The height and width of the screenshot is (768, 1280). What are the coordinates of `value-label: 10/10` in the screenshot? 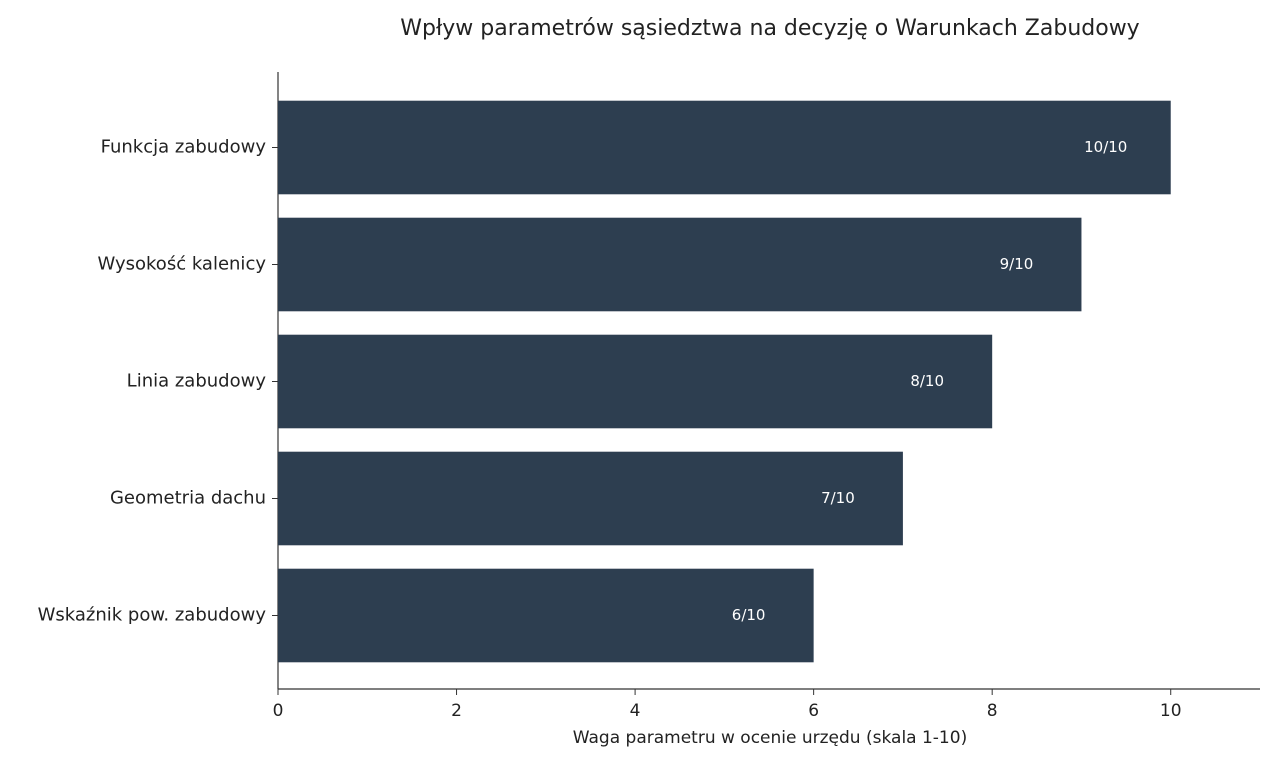 It's located at (1105, 147).